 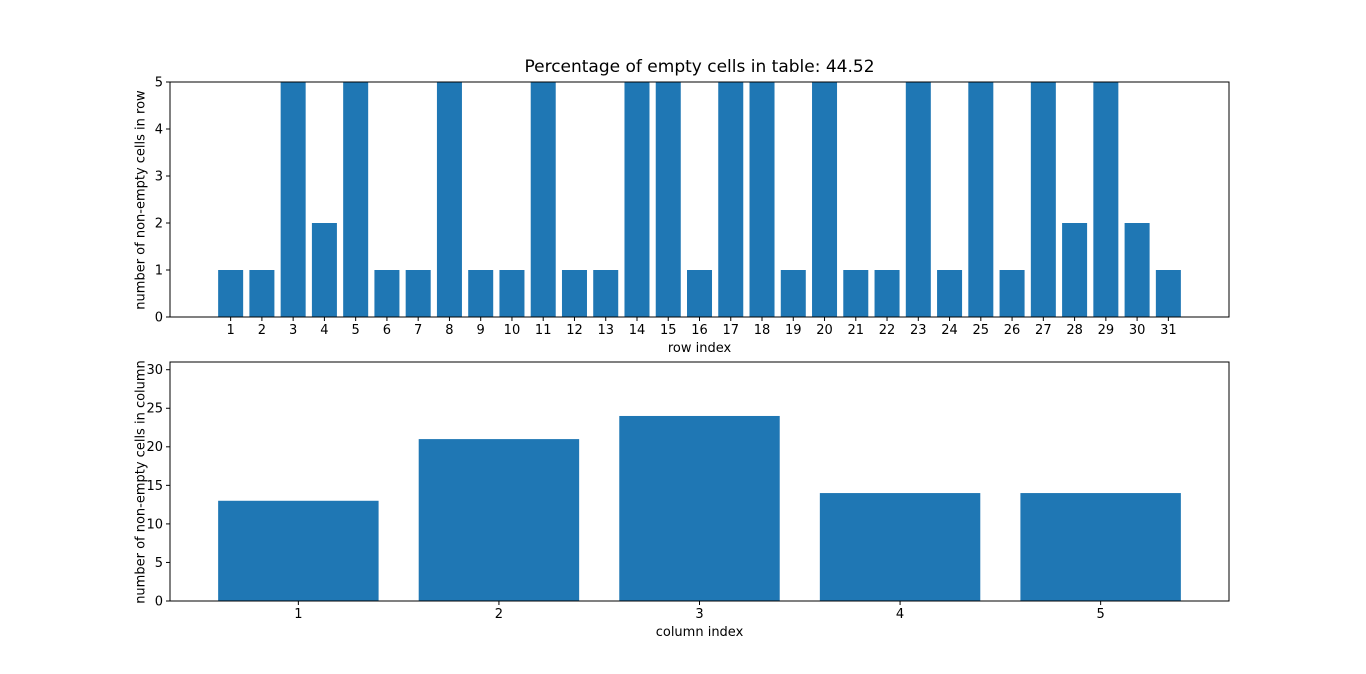 What do you see at coordinates (730, 330) in the screenshot?
I see `x-tick-label: 17` at bounding box center [730, 330].